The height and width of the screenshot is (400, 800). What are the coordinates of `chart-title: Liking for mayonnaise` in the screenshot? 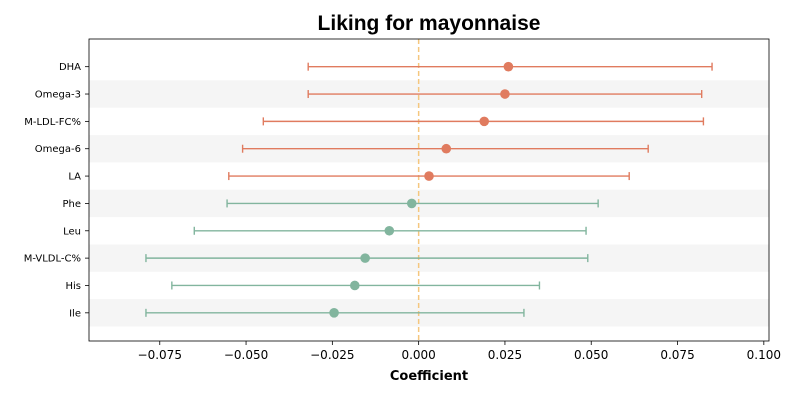 It's located at (429, 23).